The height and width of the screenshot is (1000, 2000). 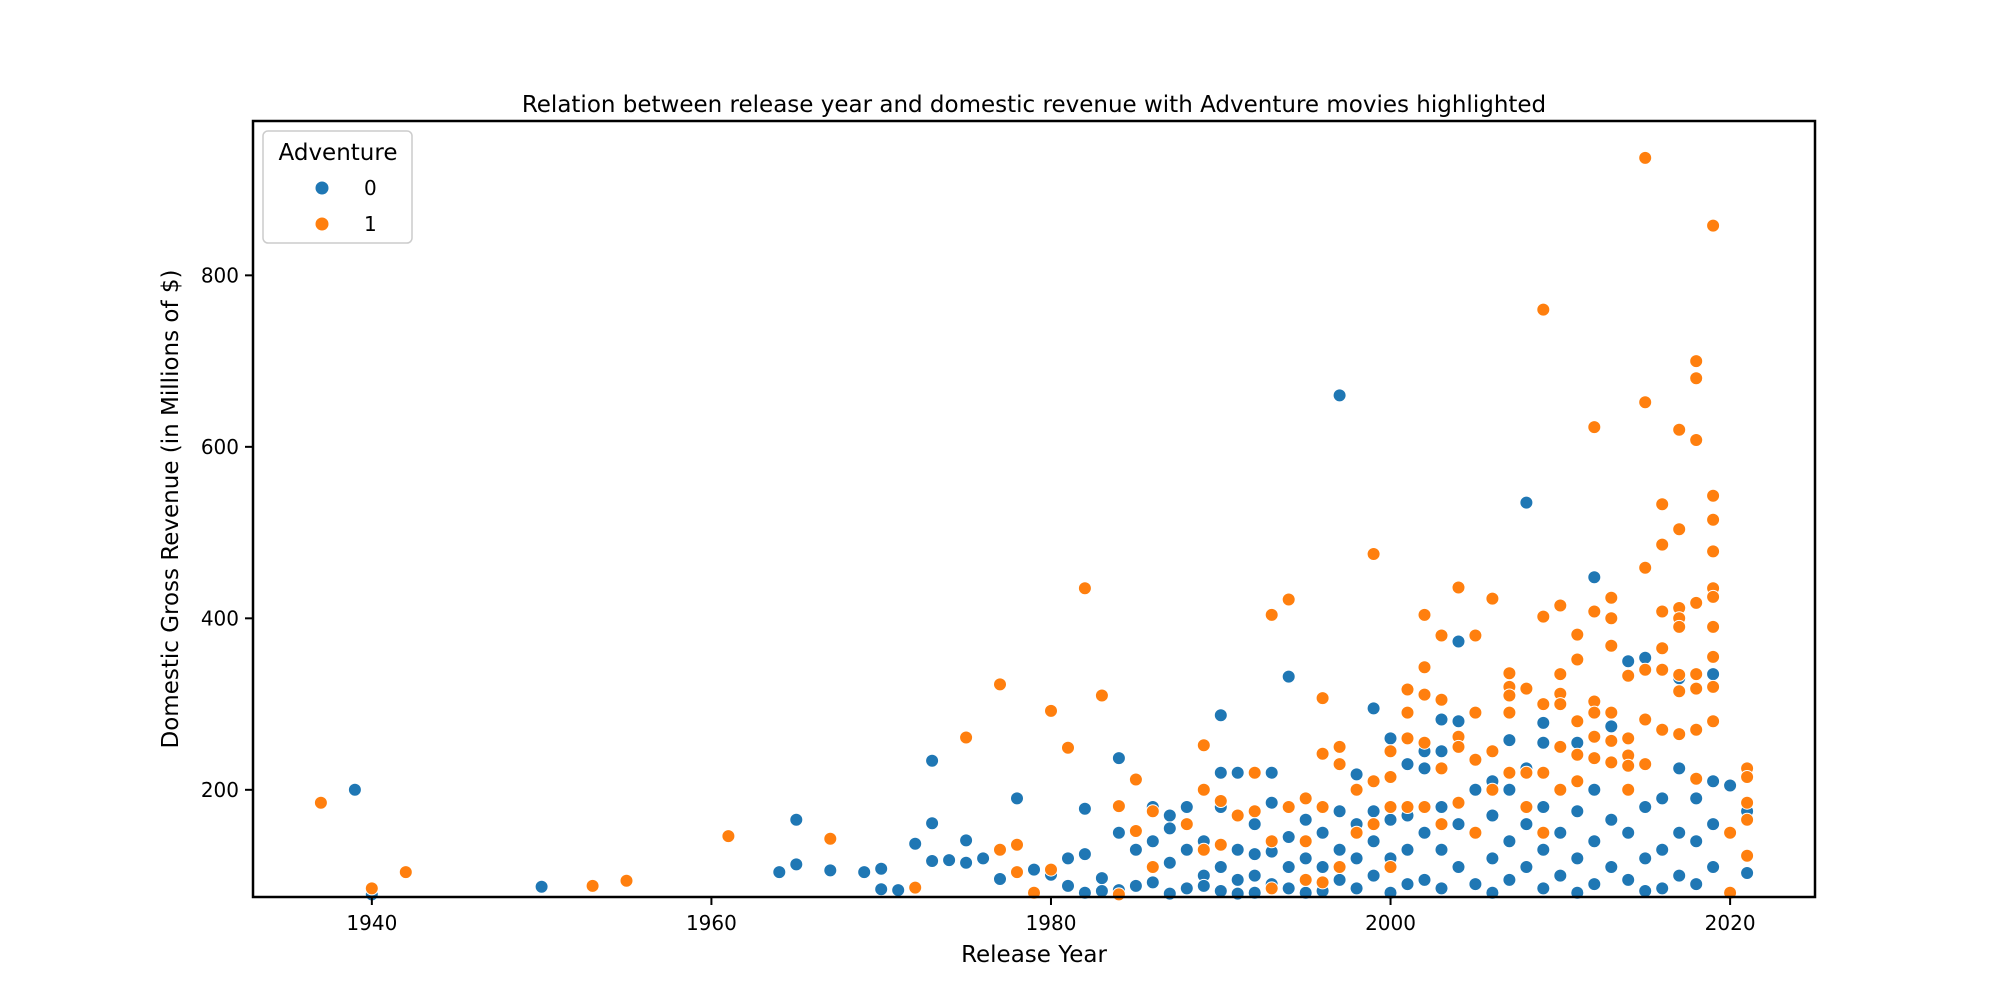 I want to click on y-tick-label-600: 600, so click(x=220, y=447).